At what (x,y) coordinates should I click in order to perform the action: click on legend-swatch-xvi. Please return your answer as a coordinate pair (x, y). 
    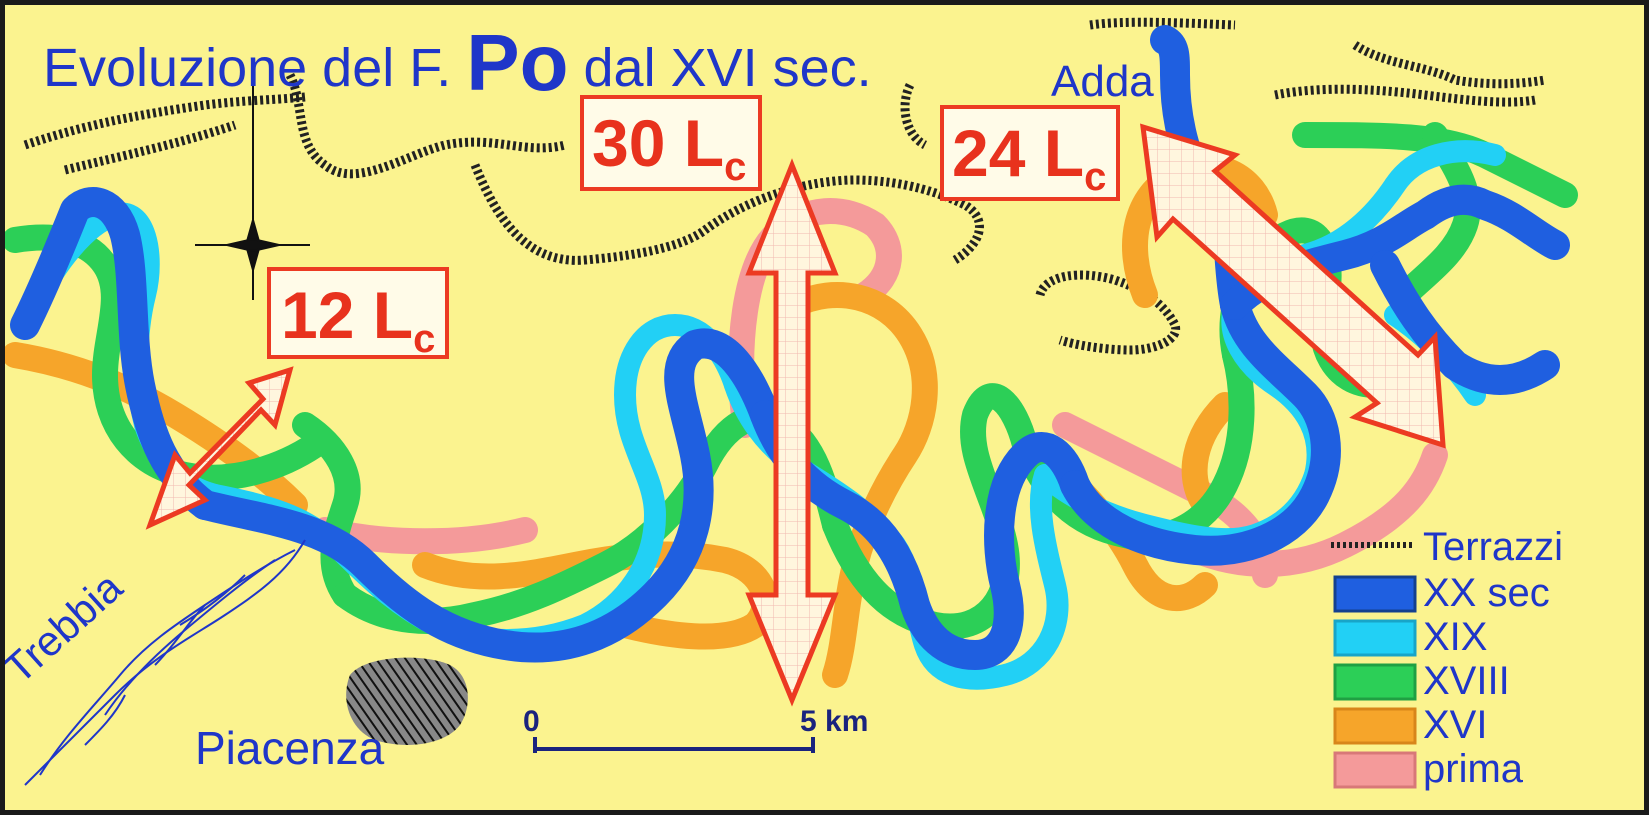
    Looking at the image, I should click on (1375, 726).